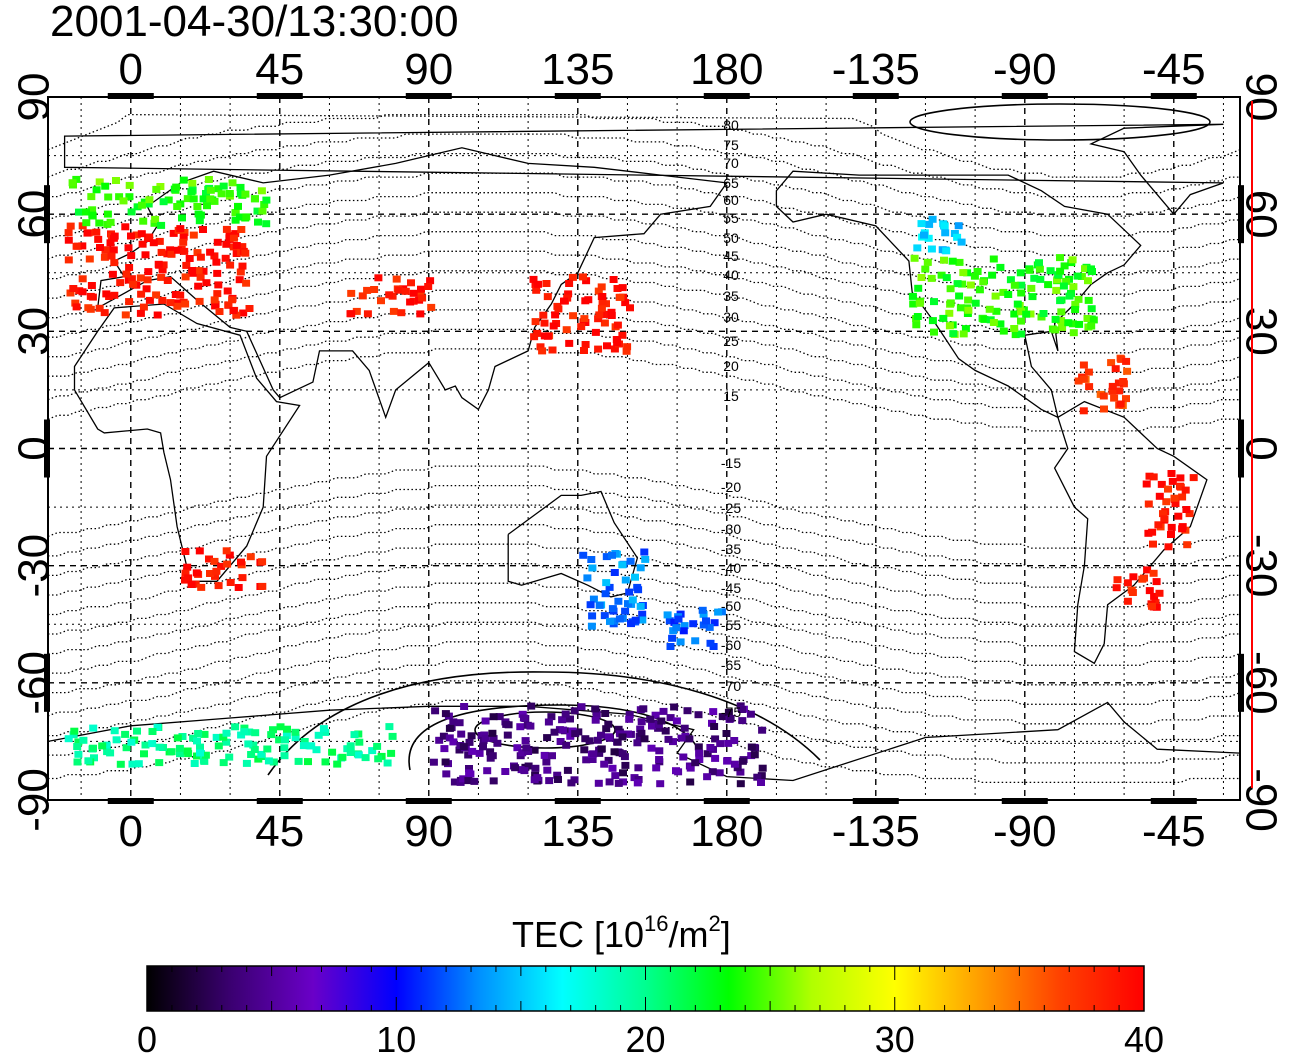  What do you see at coordinates (644, 605) in the screenshot?
I see `contour--40` at bounding box center [644, 605].